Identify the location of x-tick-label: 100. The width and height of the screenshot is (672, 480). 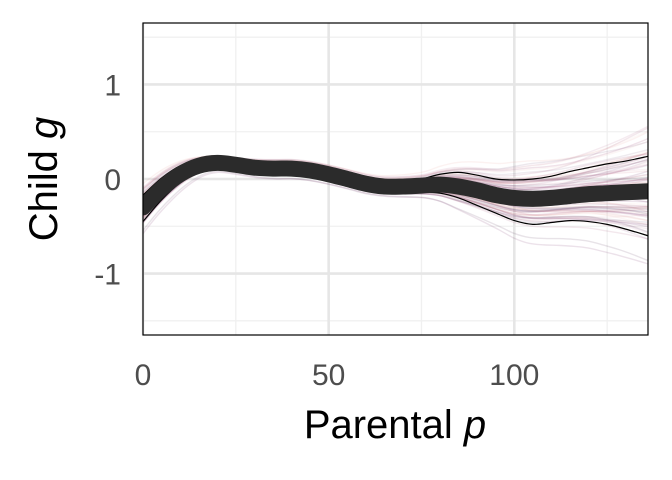
(514, 375).